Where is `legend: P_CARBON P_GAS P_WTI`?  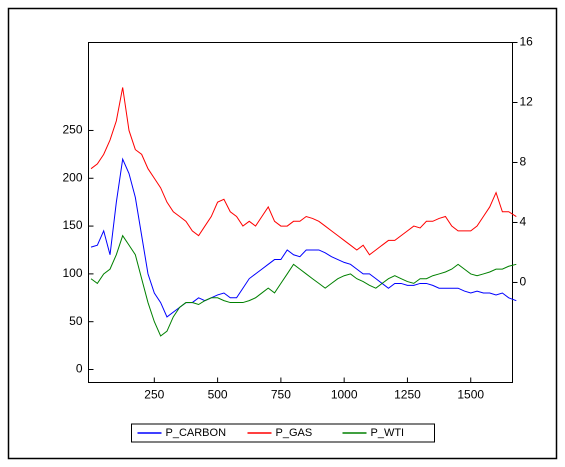 legend: P_CARBON P_GAS P_WTI is located at coordinates (283, 433).